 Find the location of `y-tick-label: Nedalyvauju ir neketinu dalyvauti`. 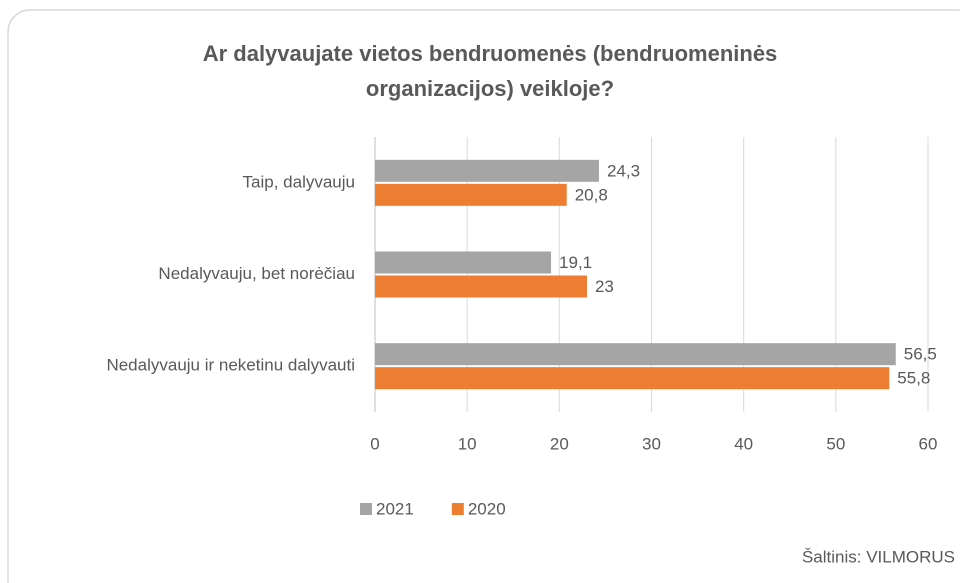

y-tick-label: Nedalyvauju ir neketinu dalyvauti is located at coordinates (230, 365).